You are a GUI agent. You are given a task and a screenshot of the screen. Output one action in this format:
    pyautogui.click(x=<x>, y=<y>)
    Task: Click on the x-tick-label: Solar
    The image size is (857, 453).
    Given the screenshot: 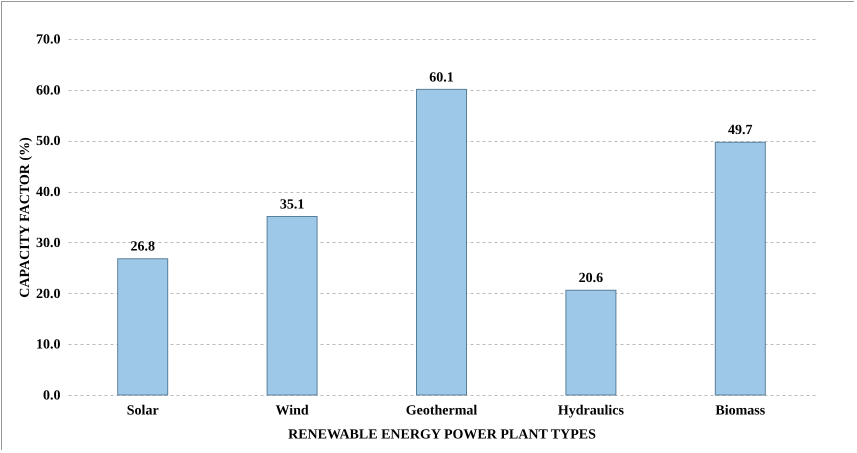 What is the action you would take?
    pyautogui.click(x=142, y=411)
    